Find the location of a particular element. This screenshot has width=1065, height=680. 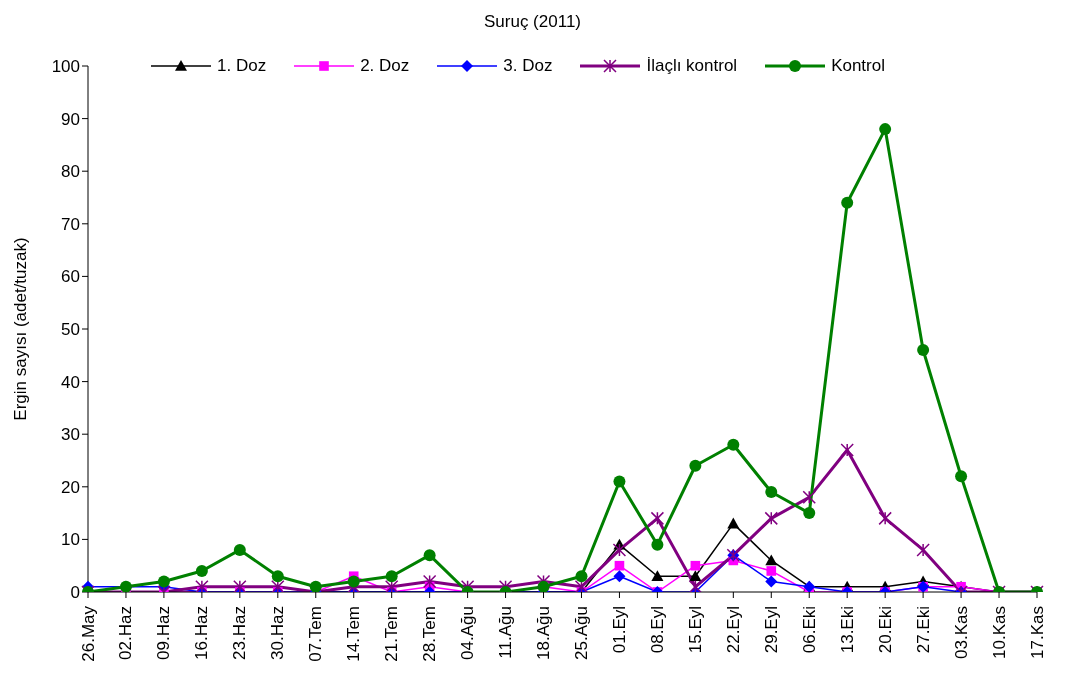

y-tick-label: 10 is located at coordinates (70, 540).